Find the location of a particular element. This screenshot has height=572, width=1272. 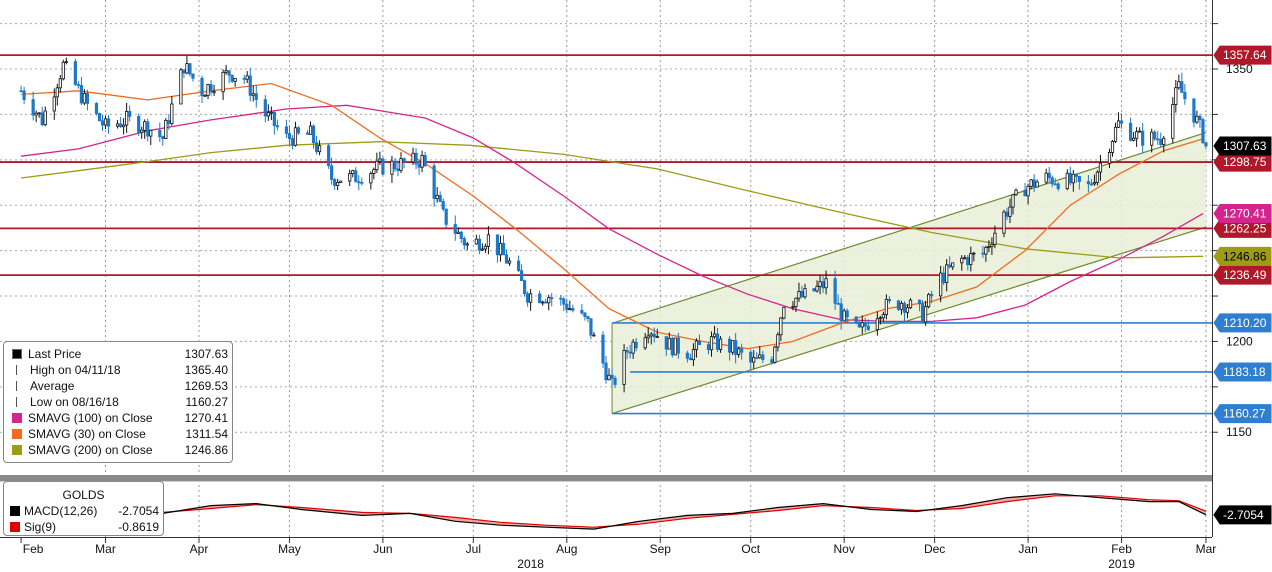

legend-row: Average 1269.53 is located at coordinates (118, 386).